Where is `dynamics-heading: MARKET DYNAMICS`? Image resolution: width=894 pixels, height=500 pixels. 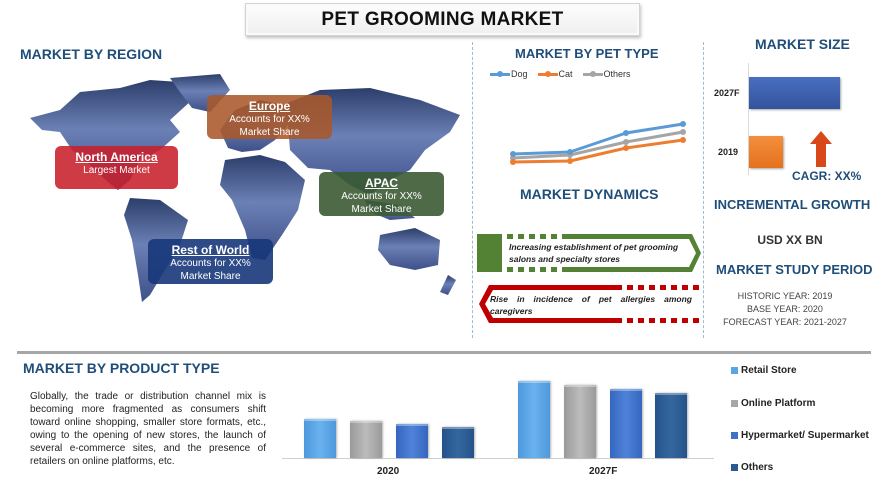 dynamics-heading: MARKET DYNAMICS is located at coordinates (589, 194).